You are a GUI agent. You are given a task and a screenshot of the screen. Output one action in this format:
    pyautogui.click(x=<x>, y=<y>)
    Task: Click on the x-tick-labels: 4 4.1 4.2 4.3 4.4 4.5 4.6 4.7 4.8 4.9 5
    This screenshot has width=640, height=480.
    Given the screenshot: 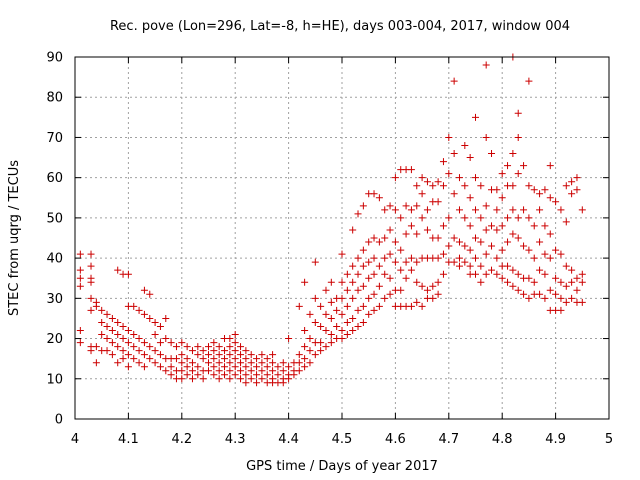 What is the action you would take?
    pyautogui.click(x=342, y=439)
    